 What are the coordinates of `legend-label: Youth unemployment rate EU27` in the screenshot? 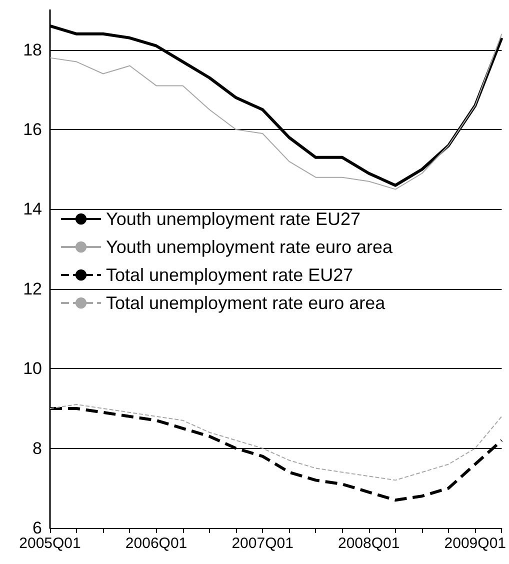 It's located at (233, 219).